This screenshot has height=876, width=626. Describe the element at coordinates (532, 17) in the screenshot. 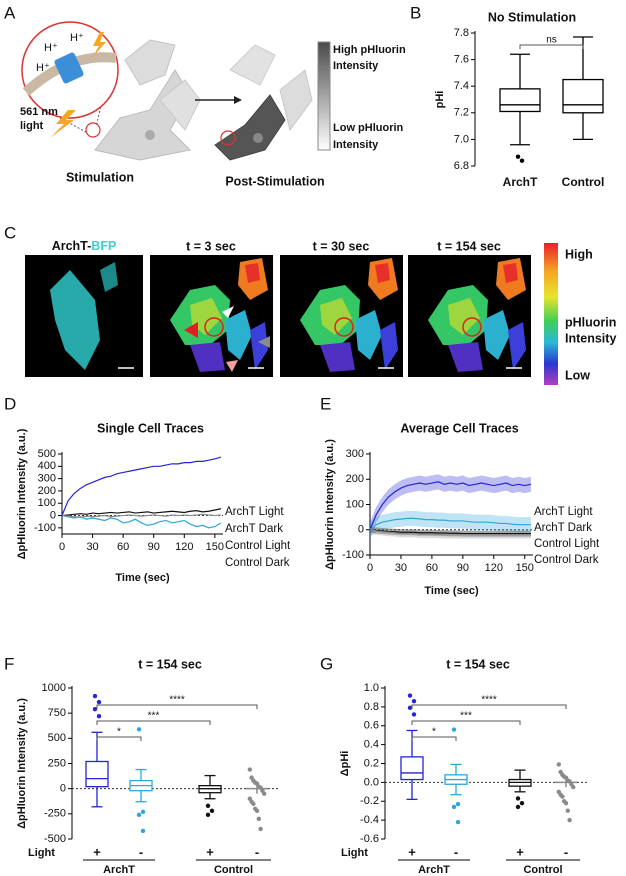

I see `chart-title: No Stimulation` at that location.